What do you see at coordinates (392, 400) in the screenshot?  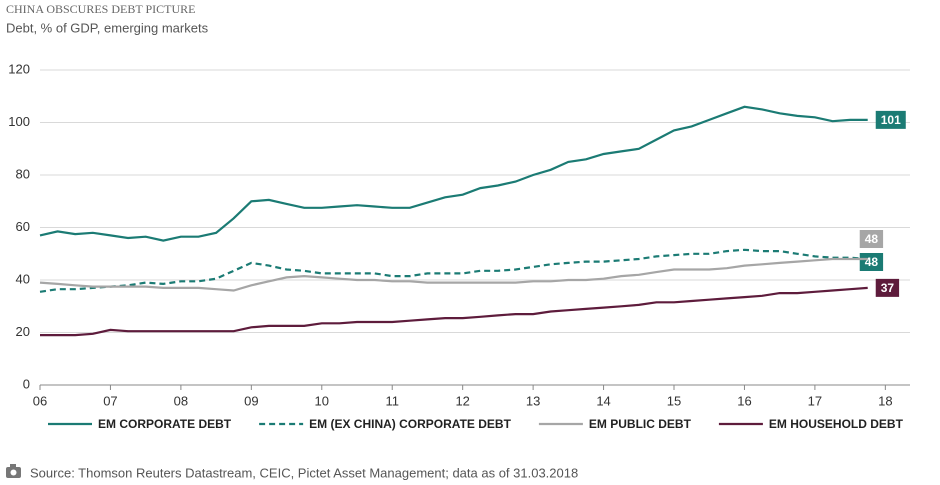 I see `x-tick-label: 11` at bounding box center [392, 400].